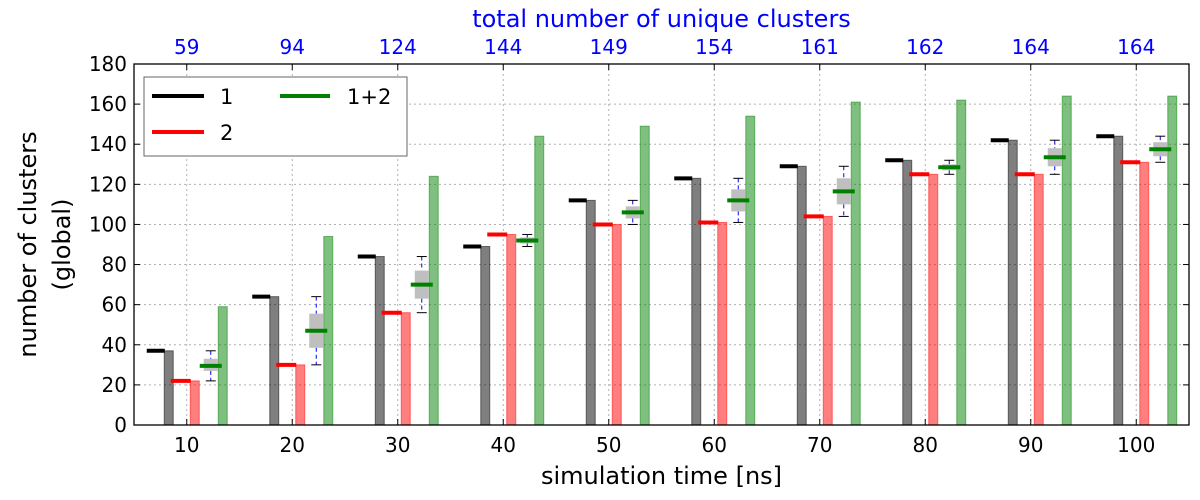 Image resolution: width=1200 pixels, height=500 pixels. Describe the element at coordinates (186, 47) in the screenshot. I see `top-tick-label: 59` at that location.